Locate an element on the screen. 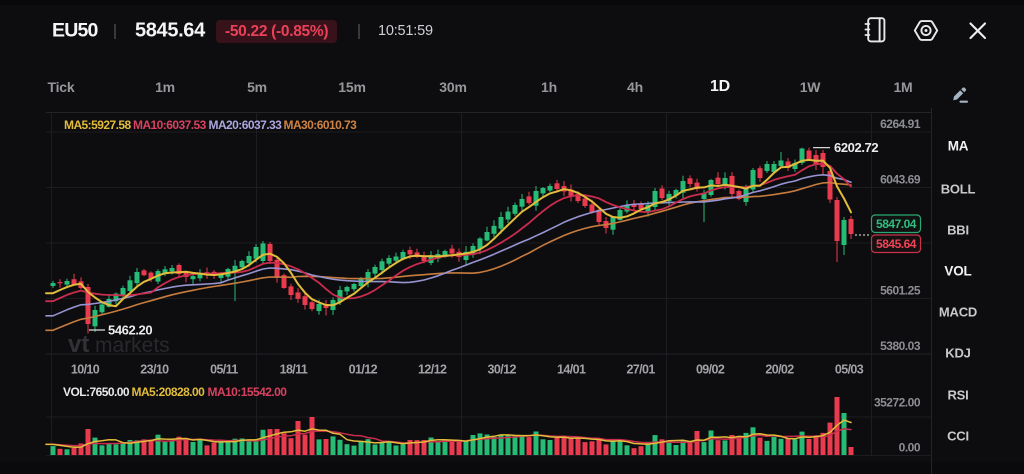  svg-text: MA5:20828.00 is located at coordinates (169, 392).